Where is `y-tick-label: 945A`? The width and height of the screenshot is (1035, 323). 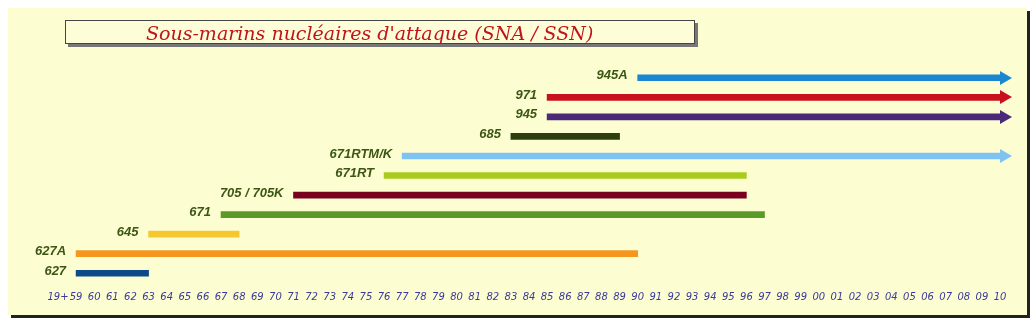 y-tick-label: 945A is located at coordinates (612, 75).